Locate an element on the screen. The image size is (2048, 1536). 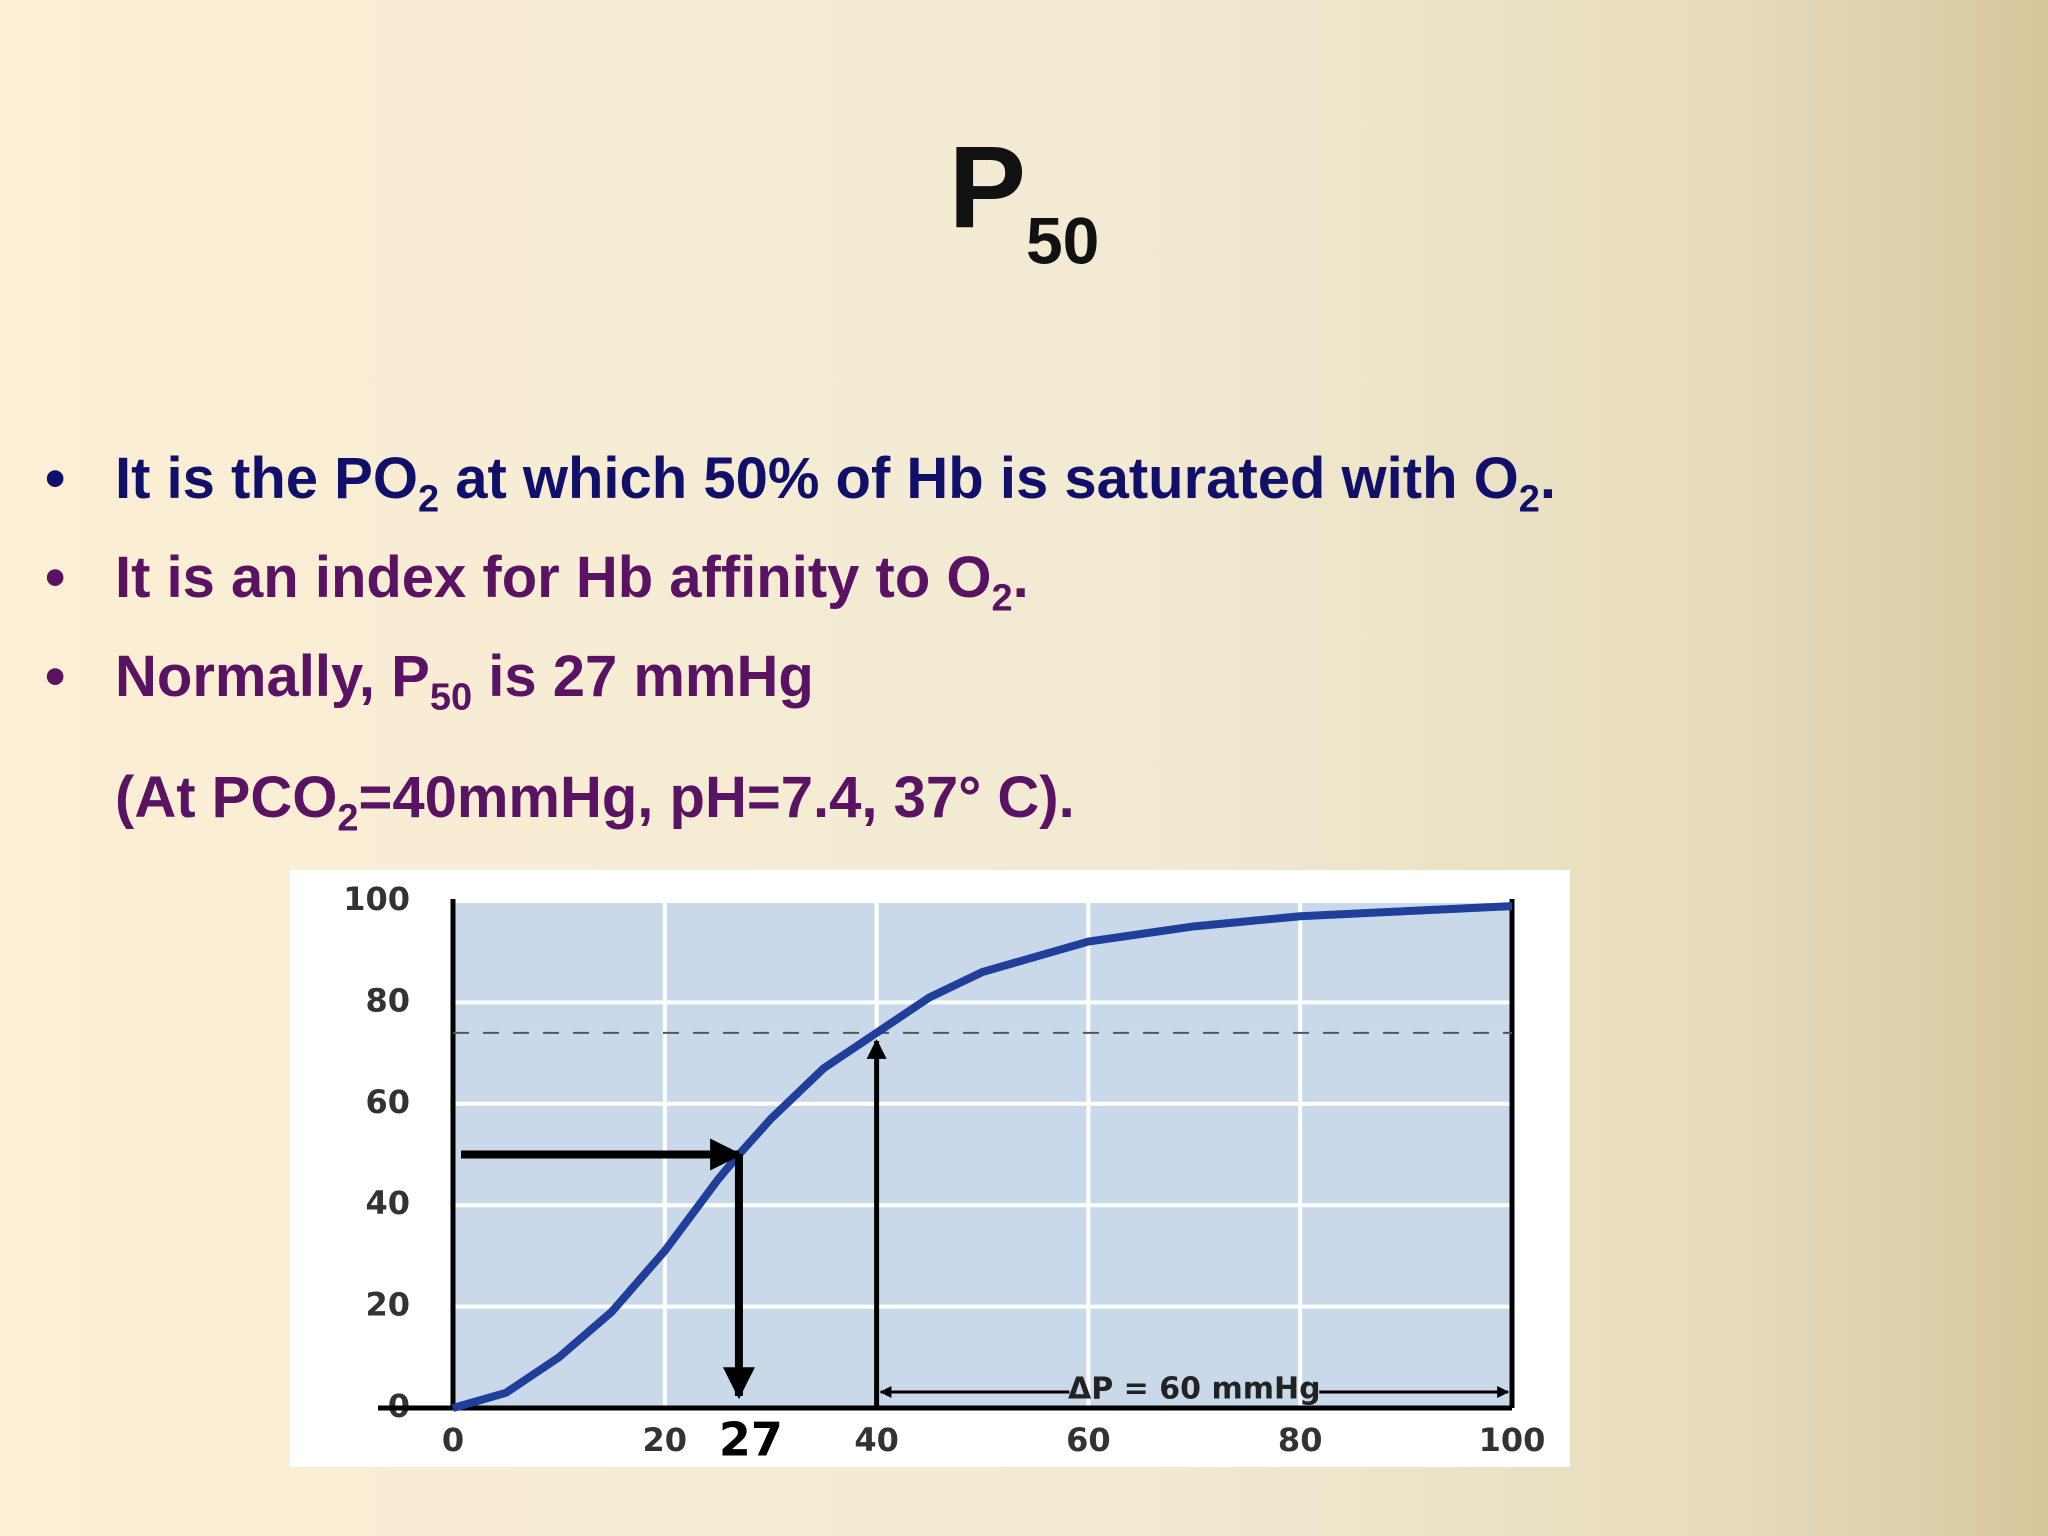
bullet: • Normally, P50 is 27 mmHg is located at coordinates (429, 681).